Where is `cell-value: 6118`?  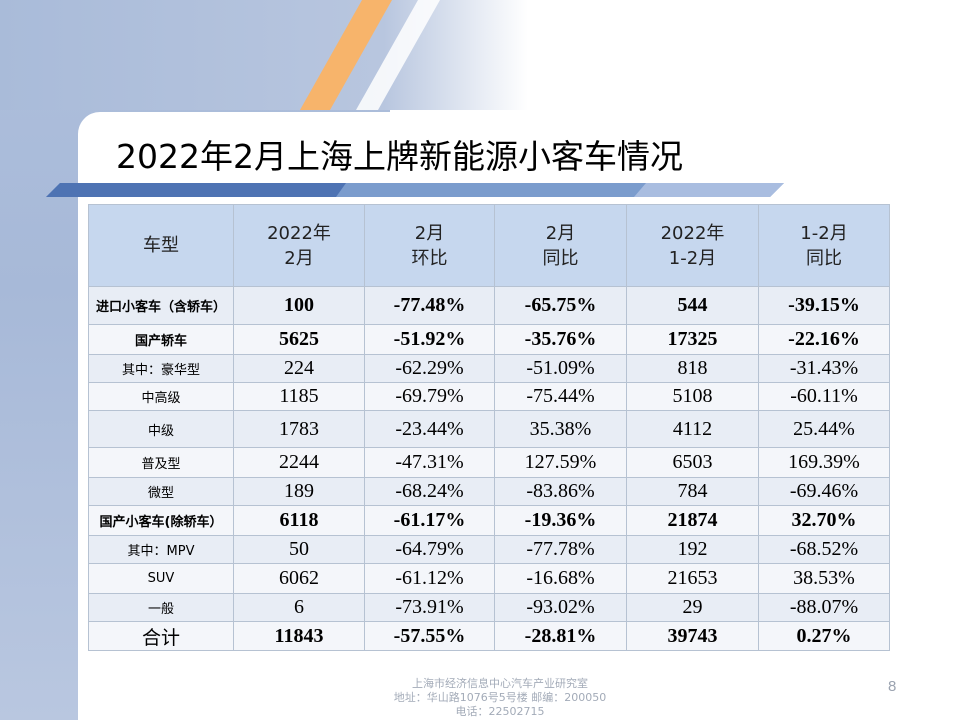 cell-value: 6118 is located at coordinates (299, 520).